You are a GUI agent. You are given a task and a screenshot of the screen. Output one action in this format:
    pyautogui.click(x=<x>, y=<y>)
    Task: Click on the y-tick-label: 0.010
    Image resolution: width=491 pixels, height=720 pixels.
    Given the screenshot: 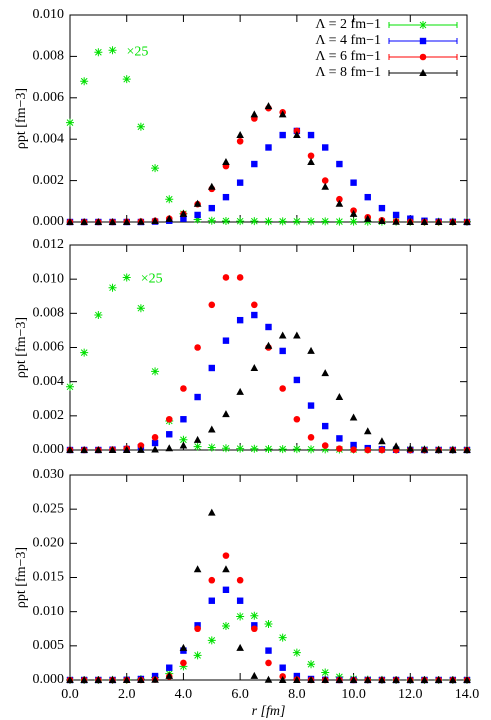 What is the action you would take?
    pyautogui.click(x=49, y=14)
    